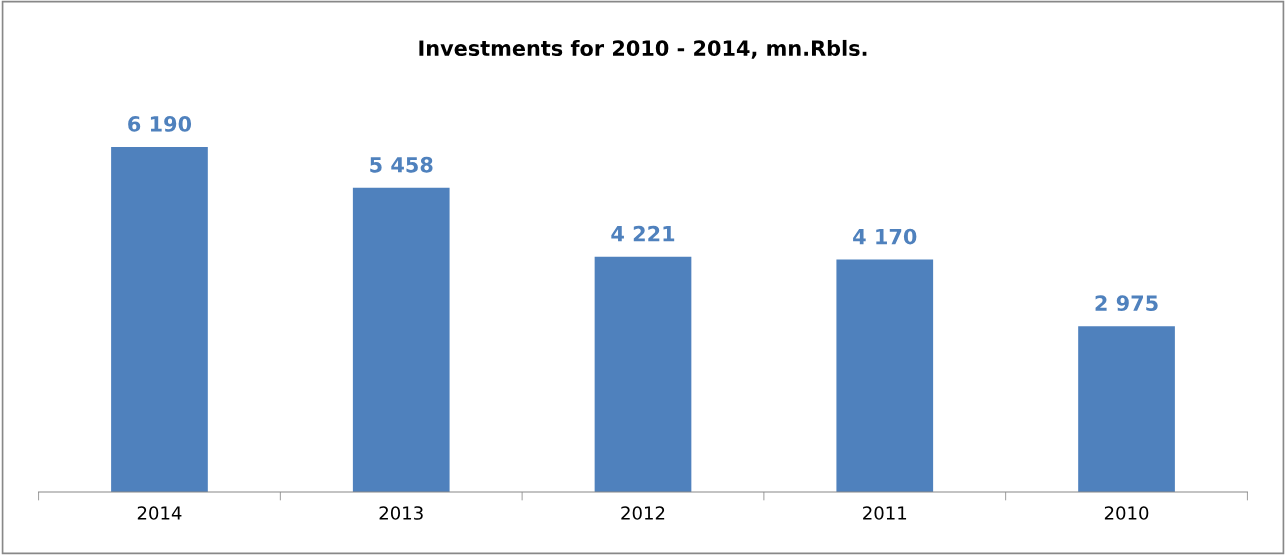 This screenshot has height=555, width=1286. I want to click on data-label: 2 975, so click(1126, 303).